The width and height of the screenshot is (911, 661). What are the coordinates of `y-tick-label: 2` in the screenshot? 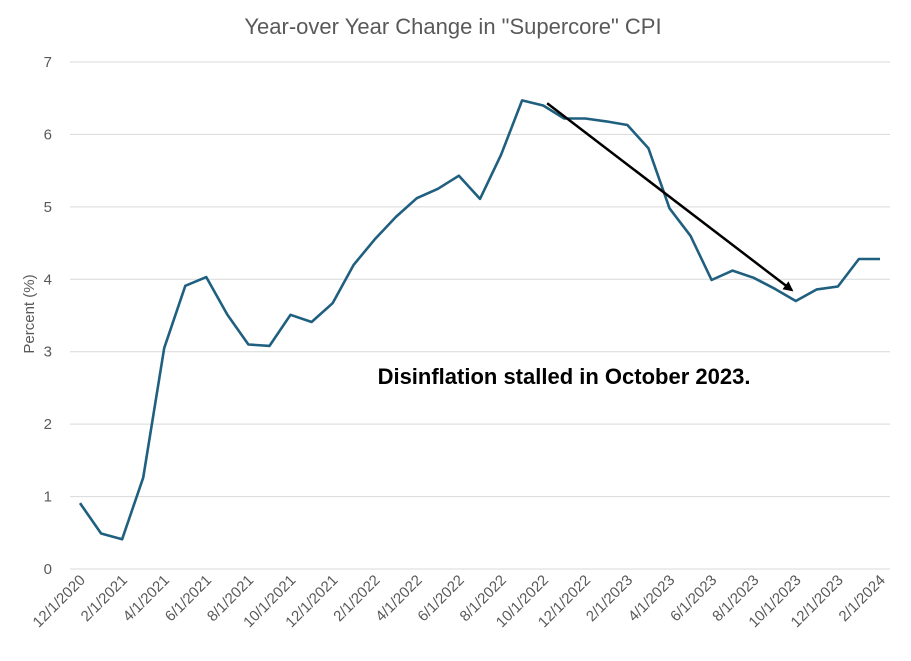 It's located at (48, 424).